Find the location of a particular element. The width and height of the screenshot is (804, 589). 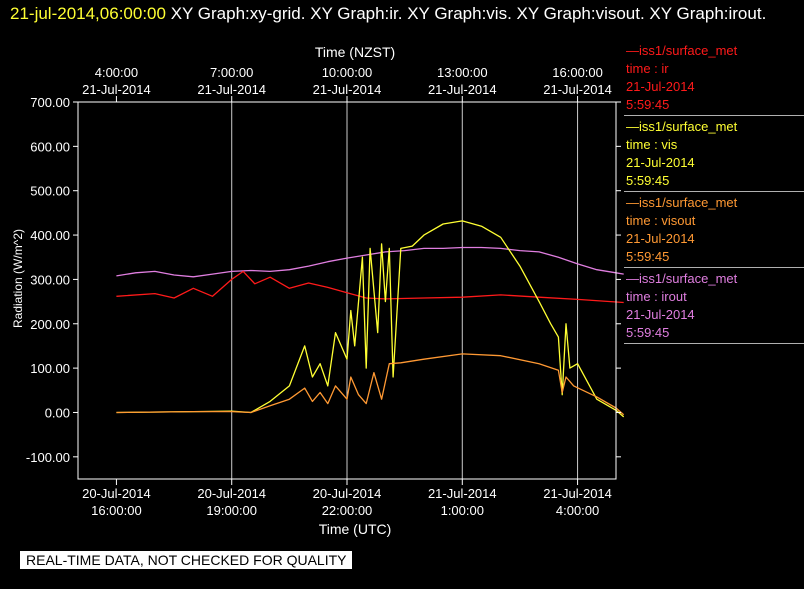

y-axis-label: Radiation (W/m^2) is located at coordinates (18, 278).